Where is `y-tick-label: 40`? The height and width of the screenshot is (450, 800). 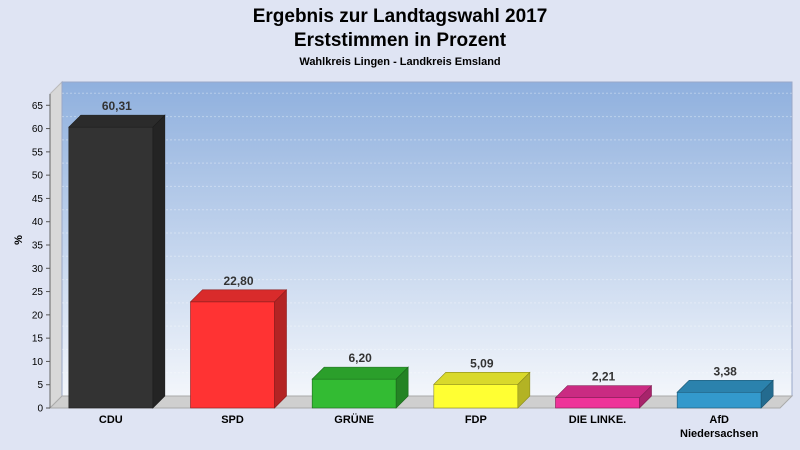
y-tick-label: 40 is located at coordinates (38, 222).